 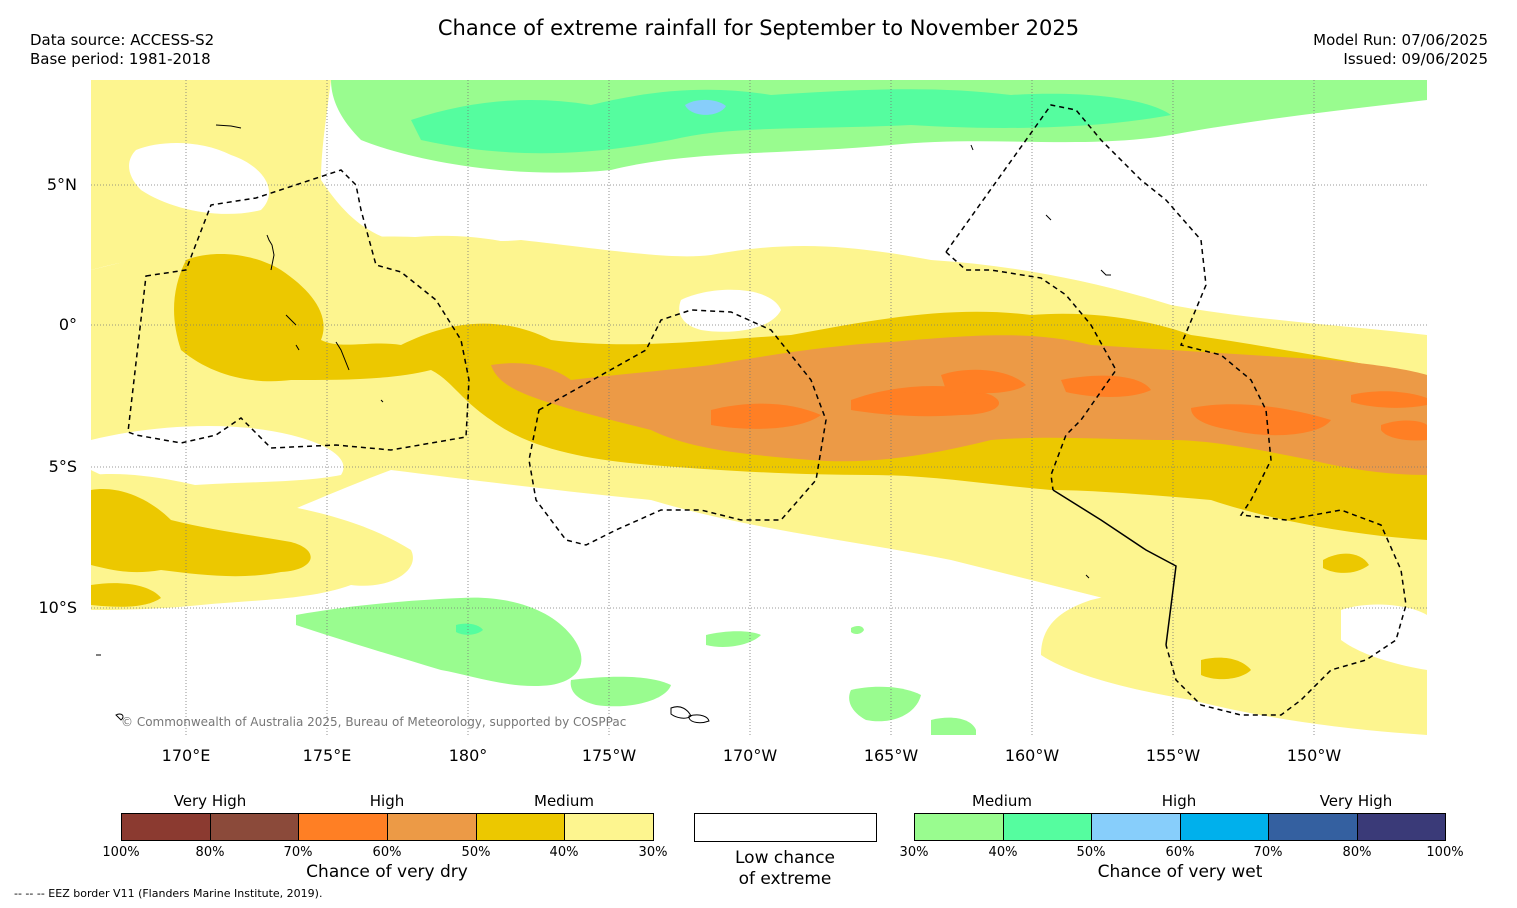 I want to click on lat-label-5s: 5°S, so click(x=62, y=466).